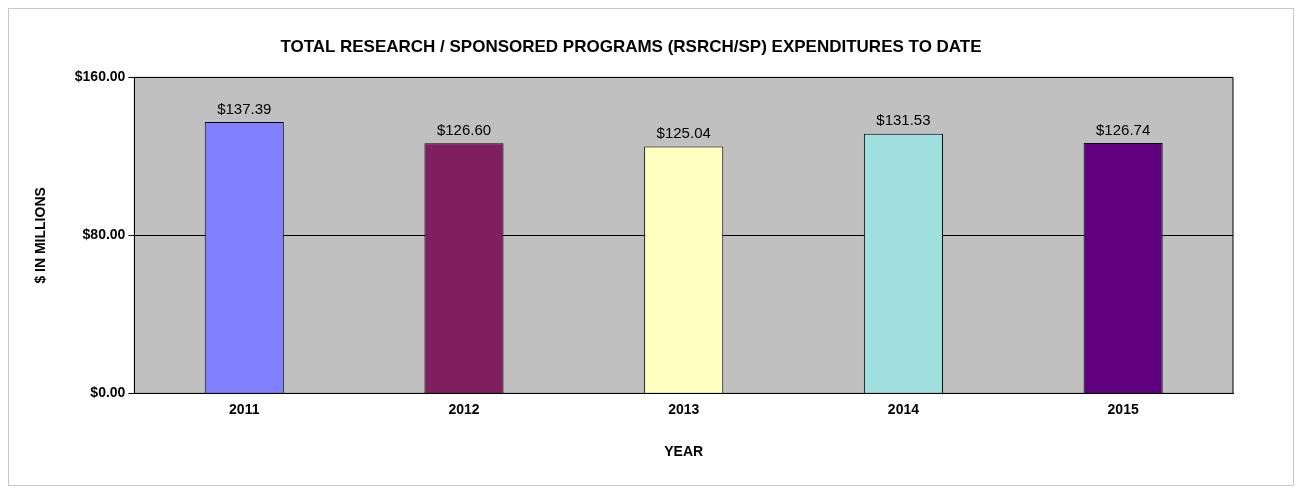  I want to click on y-tick-label: $0.00, so click(108, 392).